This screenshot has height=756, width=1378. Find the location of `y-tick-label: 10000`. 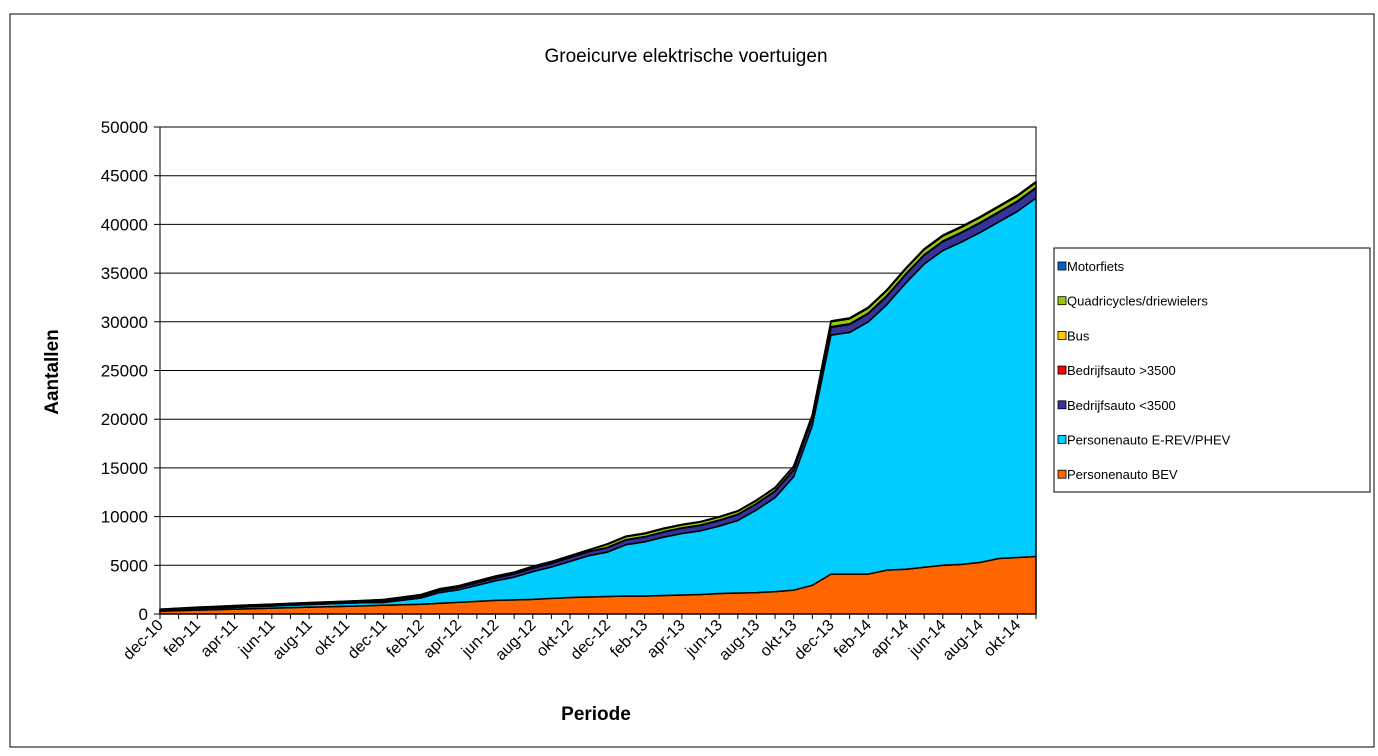

y-tick-label: 10000 is located at coordinates (124, 517).